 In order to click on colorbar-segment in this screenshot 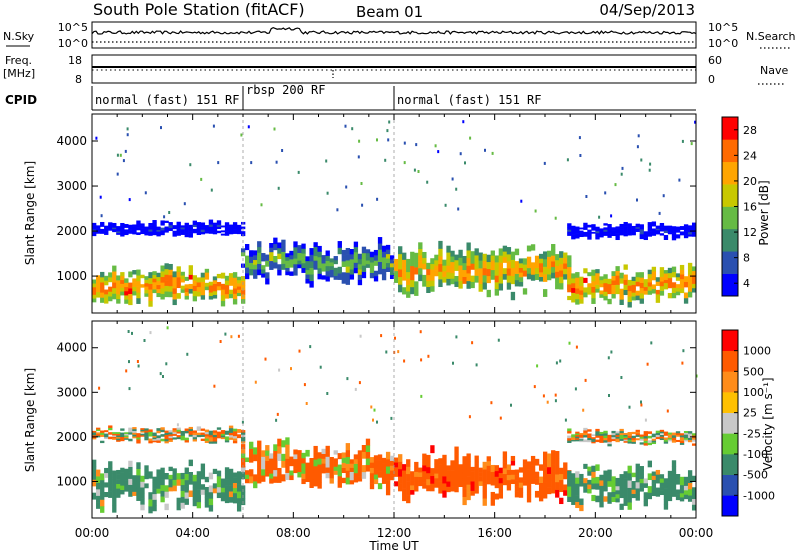, I will do `click(730, 402)`.